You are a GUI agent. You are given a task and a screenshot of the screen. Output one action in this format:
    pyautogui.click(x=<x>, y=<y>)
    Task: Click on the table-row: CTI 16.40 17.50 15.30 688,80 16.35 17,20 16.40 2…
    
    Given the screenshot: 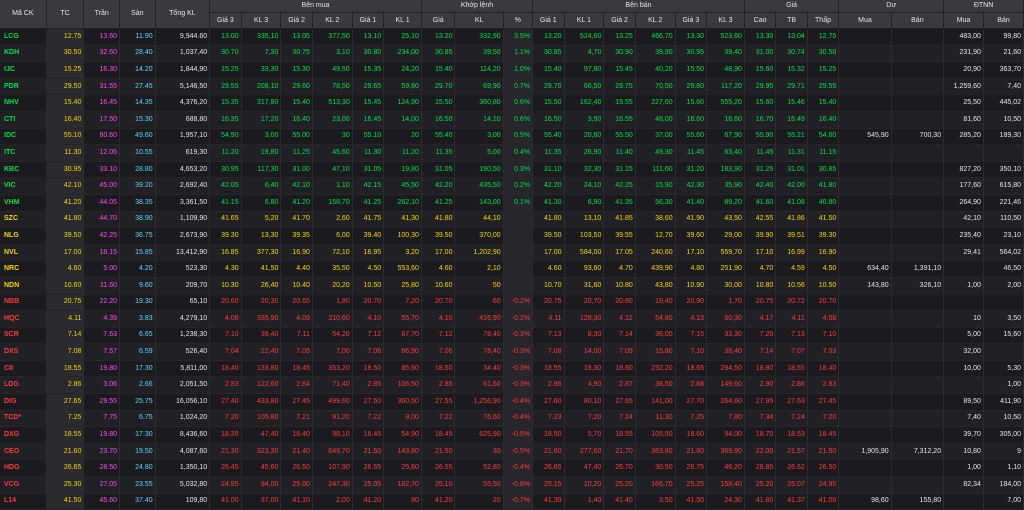 What is the action you would take?
    pyautogui.click(x=512, y=120)
    